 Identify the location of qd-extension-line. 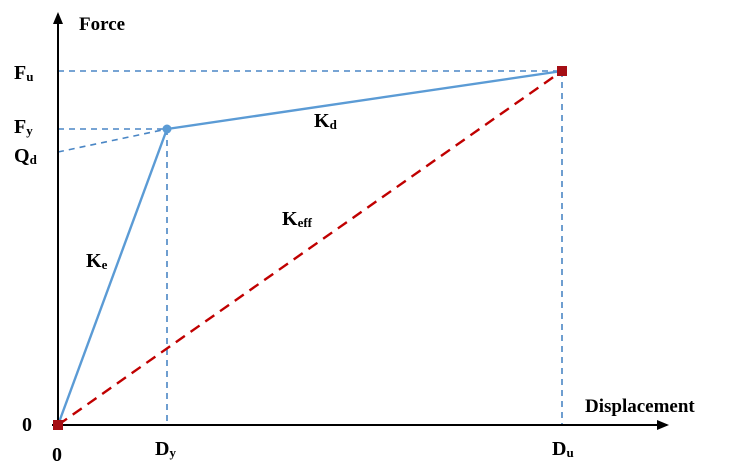
(112, 140).